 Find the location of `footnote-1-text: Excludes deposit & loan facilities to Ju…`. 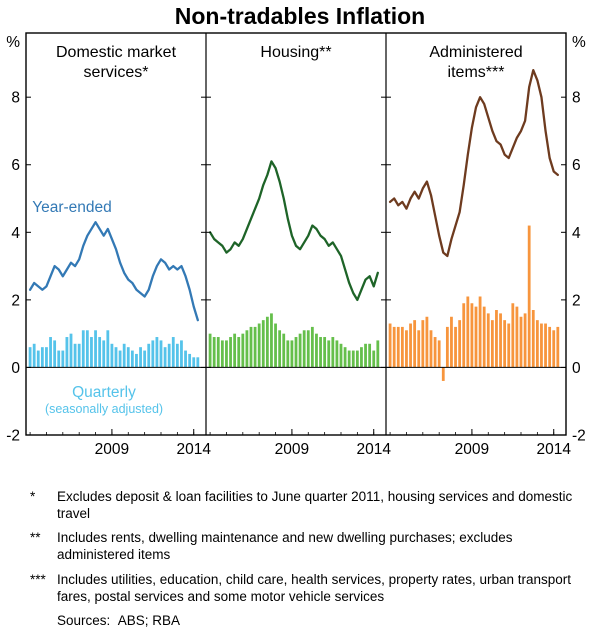

footnote-1-text: Excludes deposit & loan facilities to Ju… is located at coordinates (315, 505).